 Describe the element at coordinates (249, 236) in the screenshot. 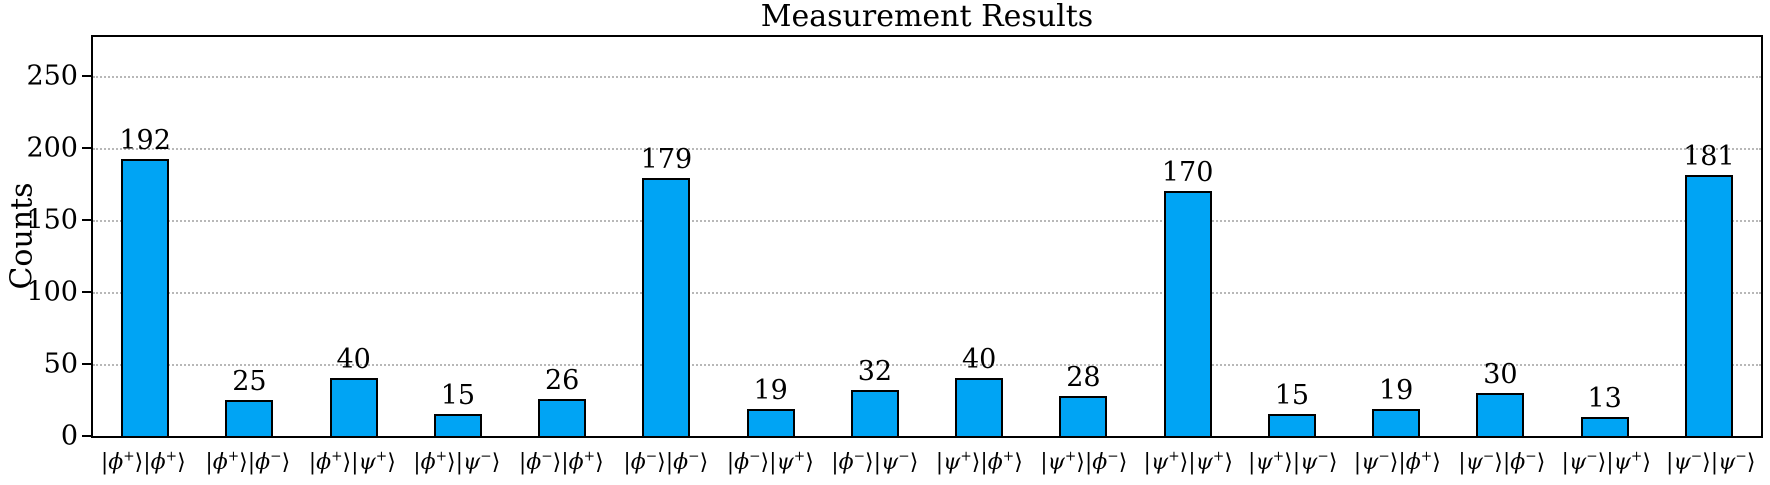

I see `bar-slot: 25` at that location.